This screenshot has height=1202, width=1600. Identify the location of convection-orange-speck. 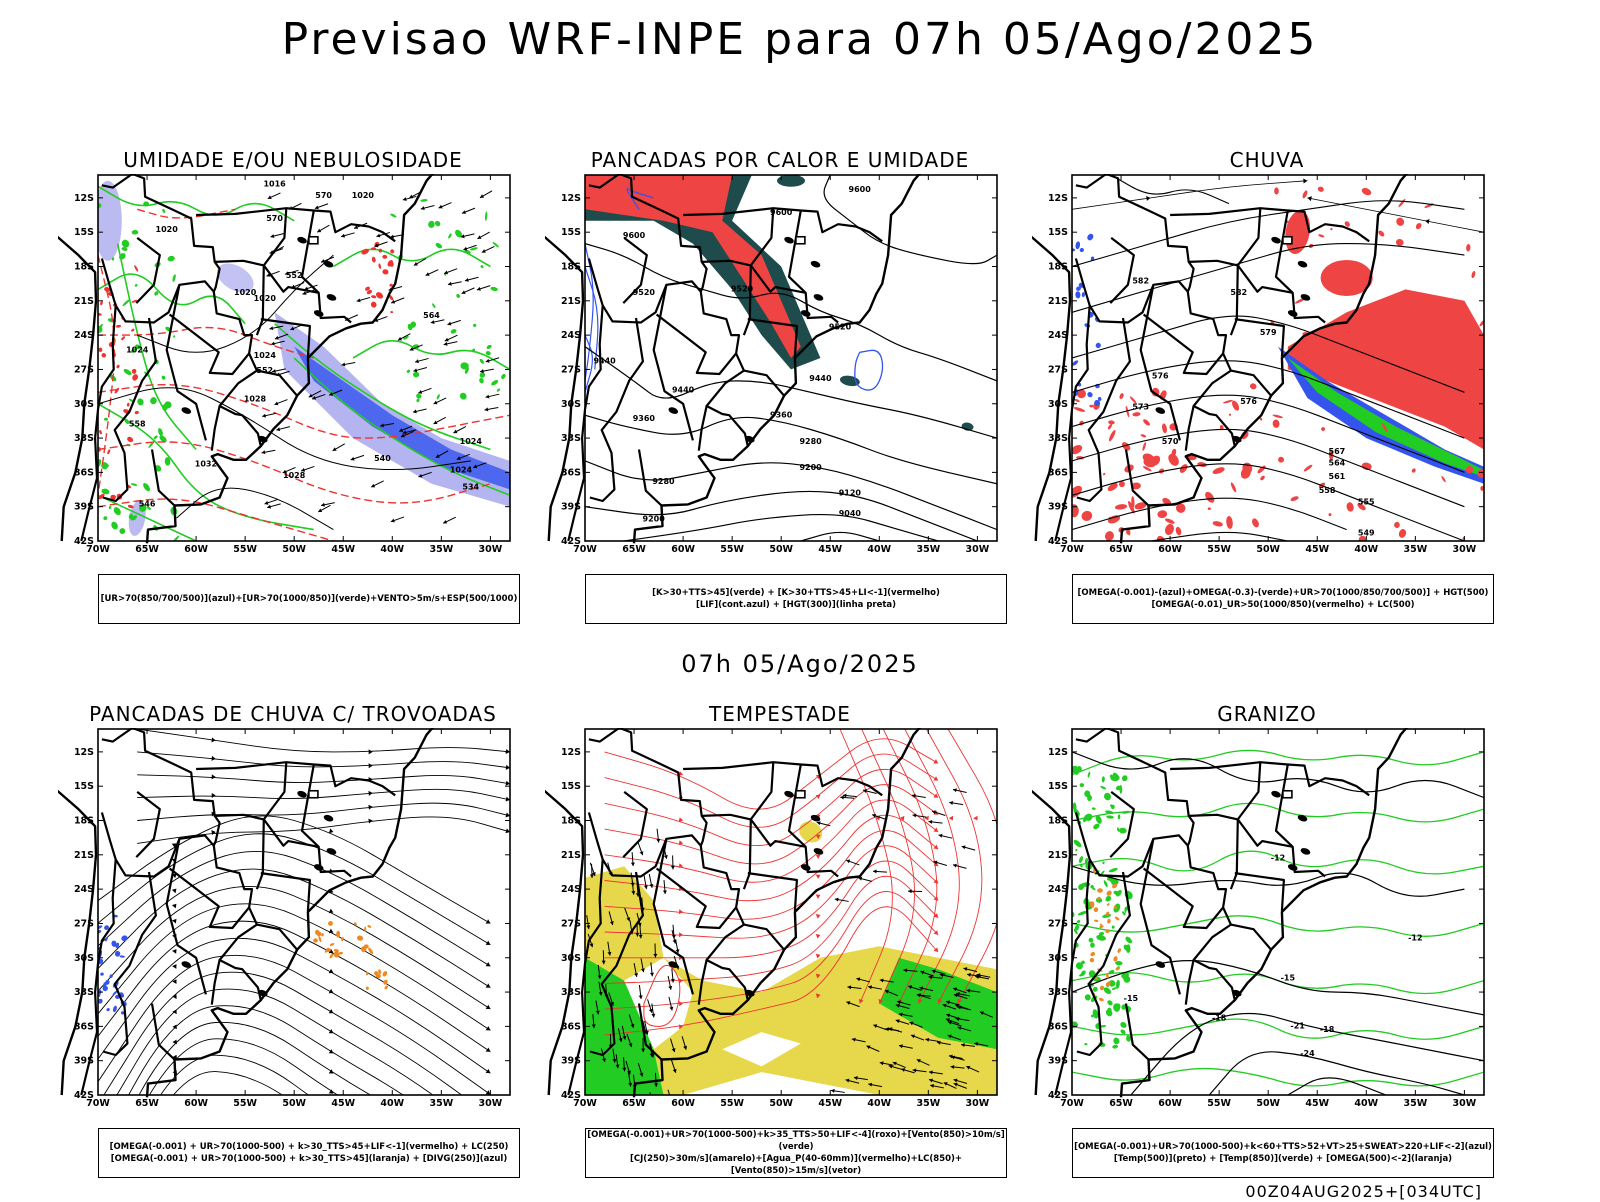
(369, 927).